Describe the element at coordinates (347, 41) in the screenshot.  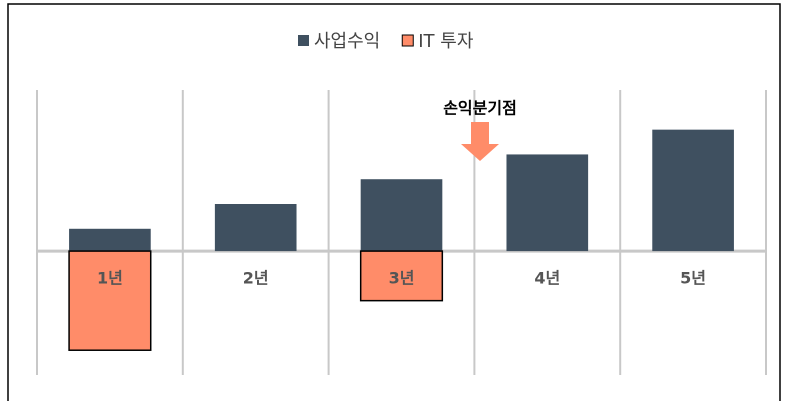
I see `legend-label: 사업수익` at that location.